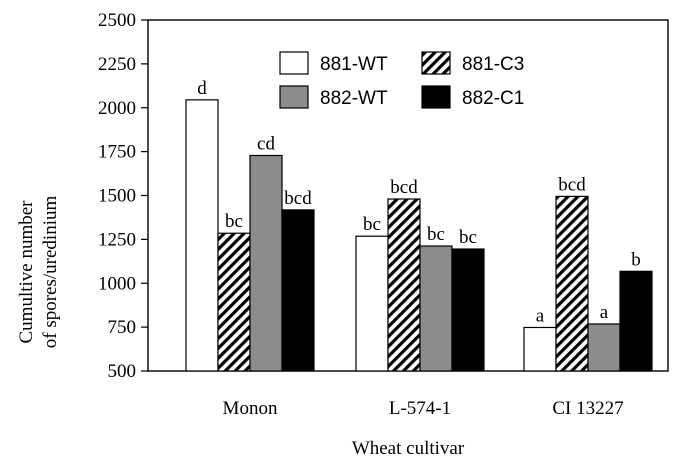 The image size is (676, 462). What do you see at coordinates (117, 283) in the screenshot?
I see `y-tick-label: 1000` at bounding box center [117, 283].